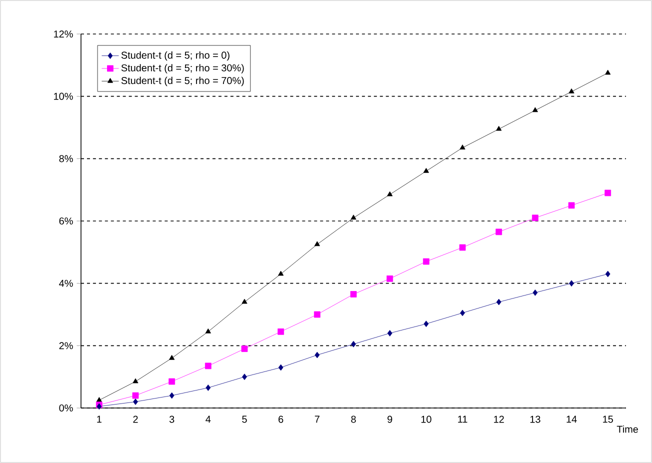 This screenshot has width=652, height=463. Describe the element at coordinates (390, 419) in the screenshot. I see `x-tick-label: 9` at that location.